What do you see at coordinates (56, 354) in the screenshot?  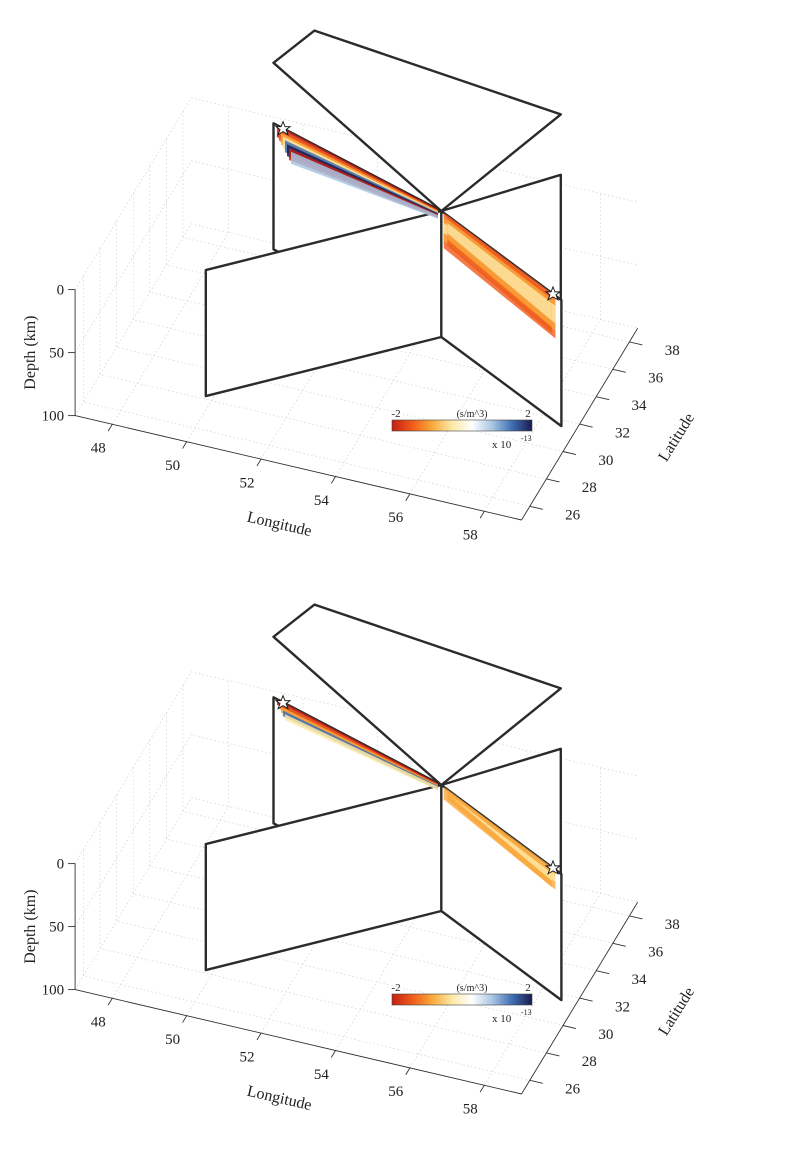 I see `z-tick-label: 50` at bounding box center [56, 354].